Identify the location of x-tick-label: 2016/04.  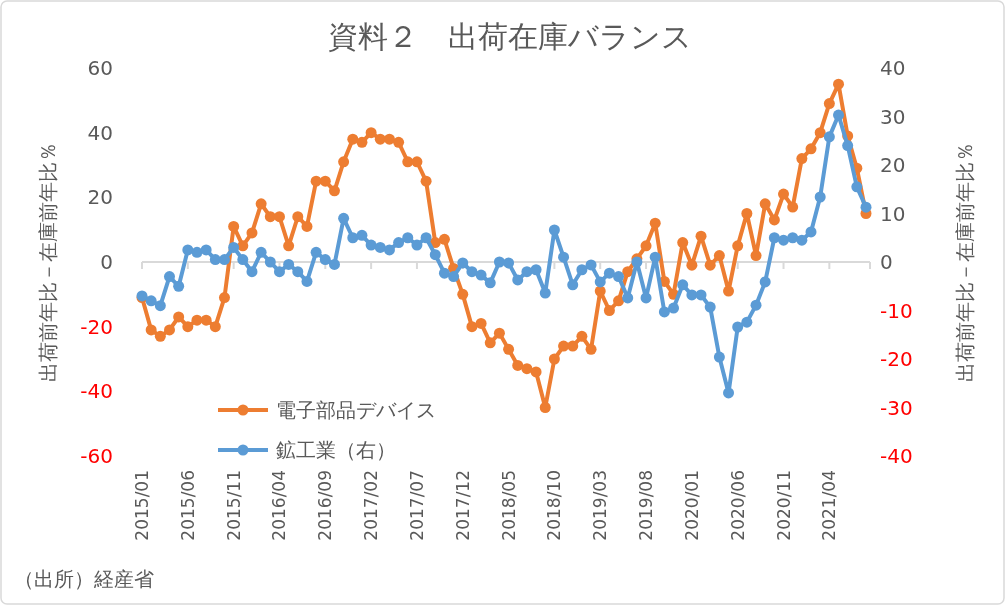
(279, 505).